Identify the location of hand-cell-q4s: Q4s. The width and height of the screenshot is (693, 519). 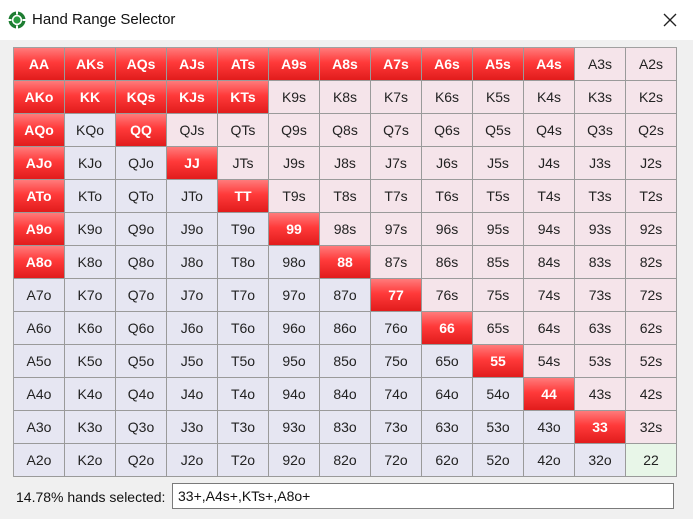
(549, 130).